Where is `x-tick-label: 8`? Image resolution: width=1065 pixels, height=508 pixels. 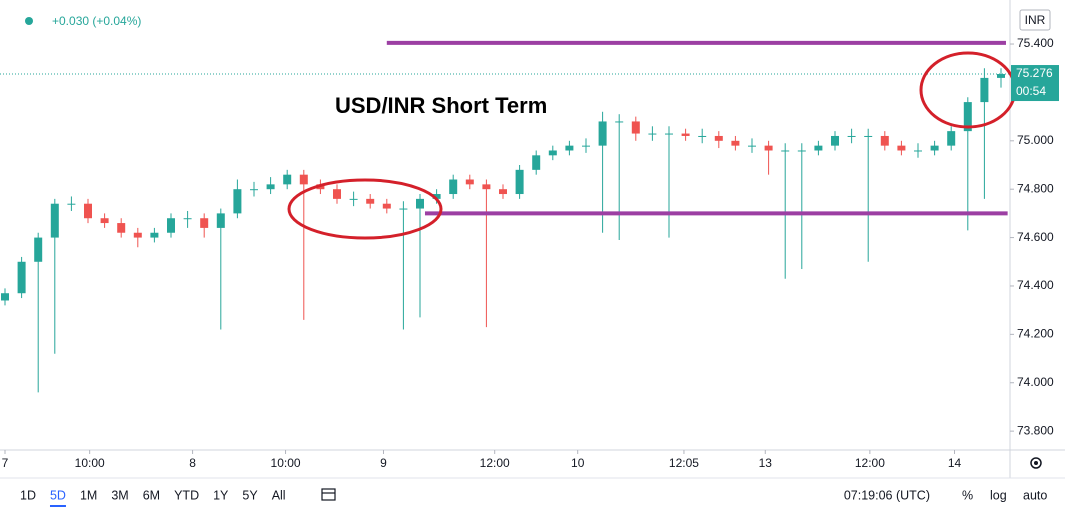
x-tick-label: 8 is located at coordinates (192, 463).